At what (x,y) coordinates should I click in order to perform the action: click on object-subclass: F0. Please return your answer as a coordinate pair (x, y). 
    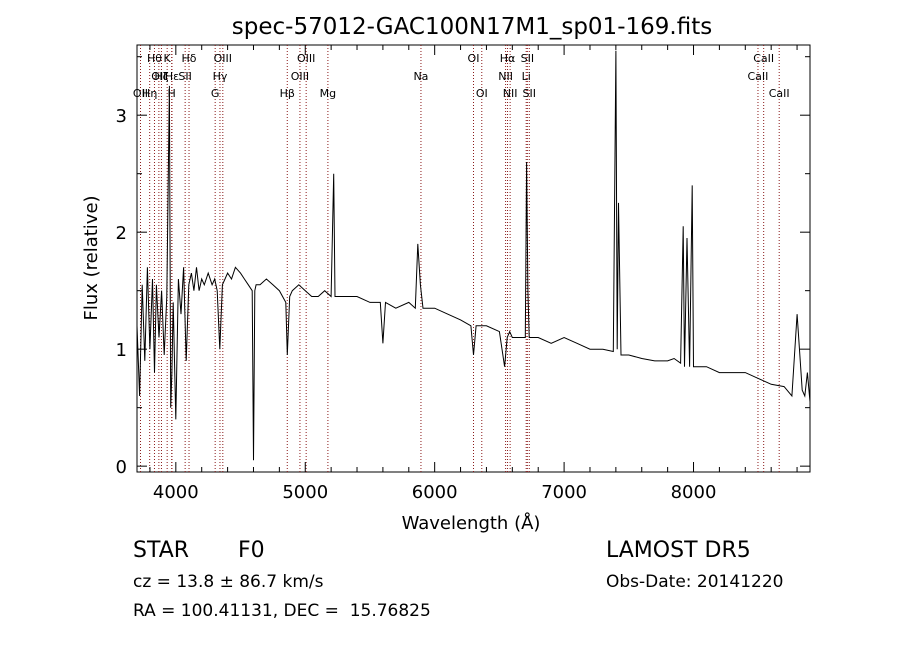
    Looking at the image, I should click on (251, 550).